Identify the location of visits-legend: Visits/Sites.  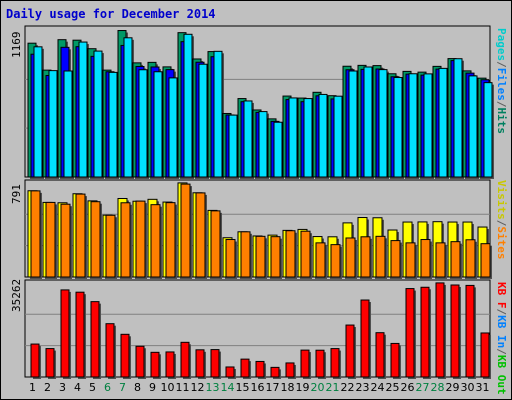
(501, 220).